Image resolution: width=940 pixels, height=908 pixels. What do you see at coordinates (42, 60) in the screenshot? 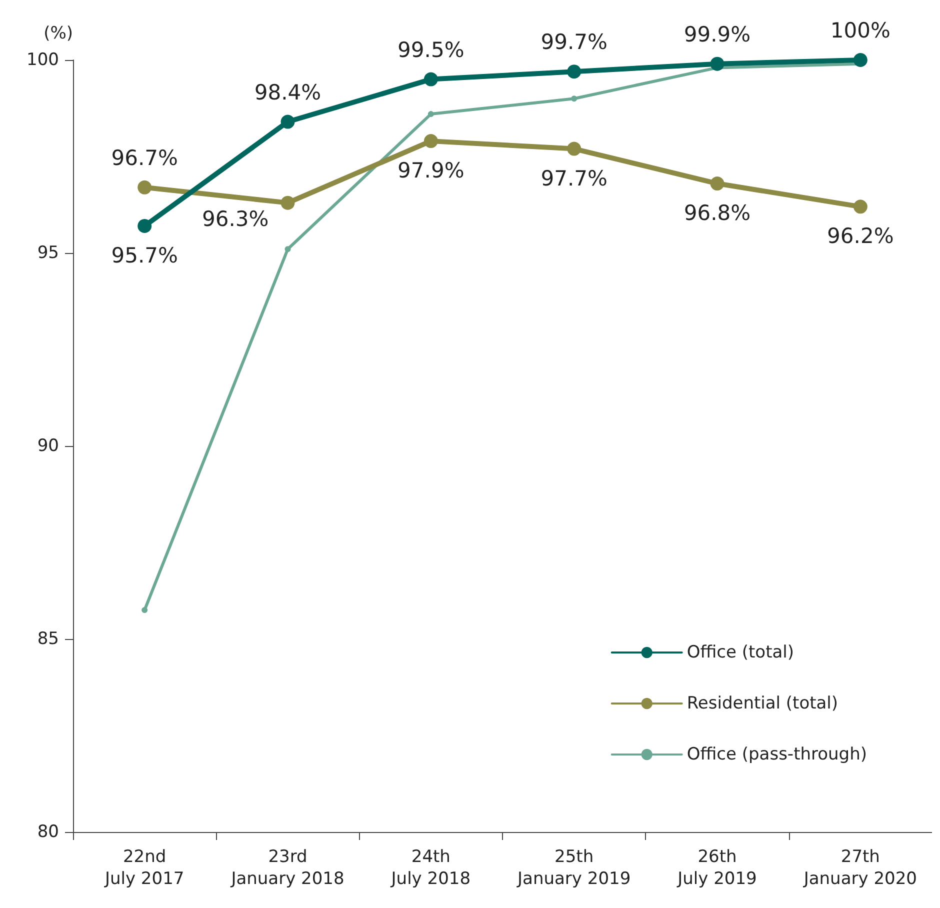
I see `y-tick-label: 100` at bounding box center [42, 60].